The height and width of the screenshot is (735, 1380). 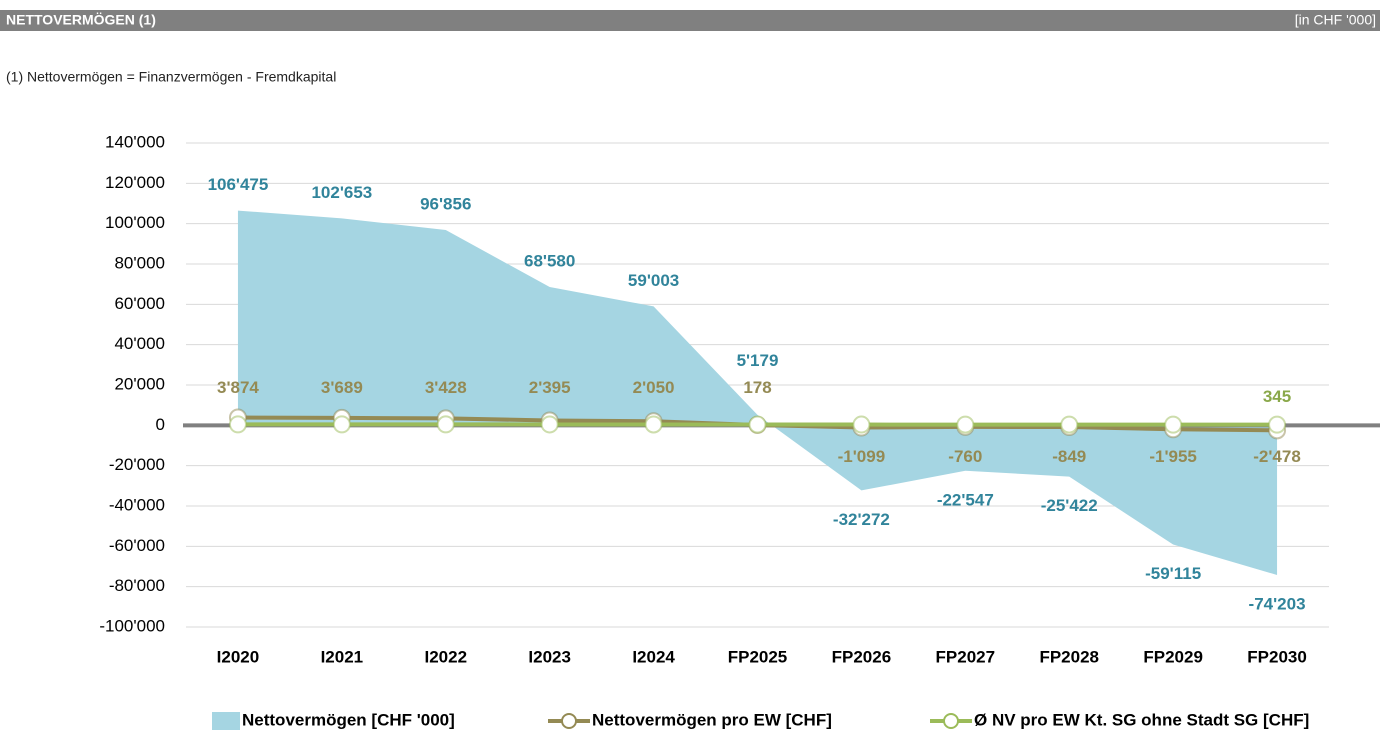 I want to click on y-tick-label: 100'000, so click(x=135, y=222).